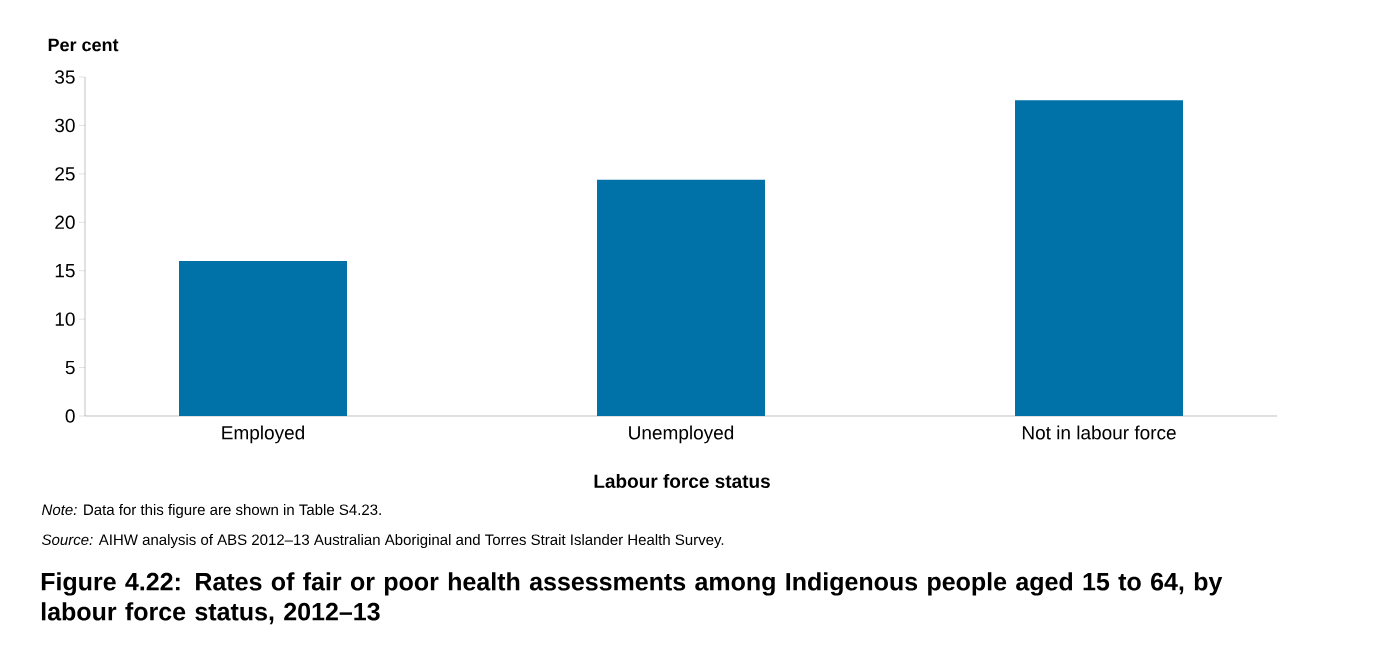 The width and height of the screenshot is (1379, 648). I want to click on y-axis-title: Per cent, so click(83, 45).